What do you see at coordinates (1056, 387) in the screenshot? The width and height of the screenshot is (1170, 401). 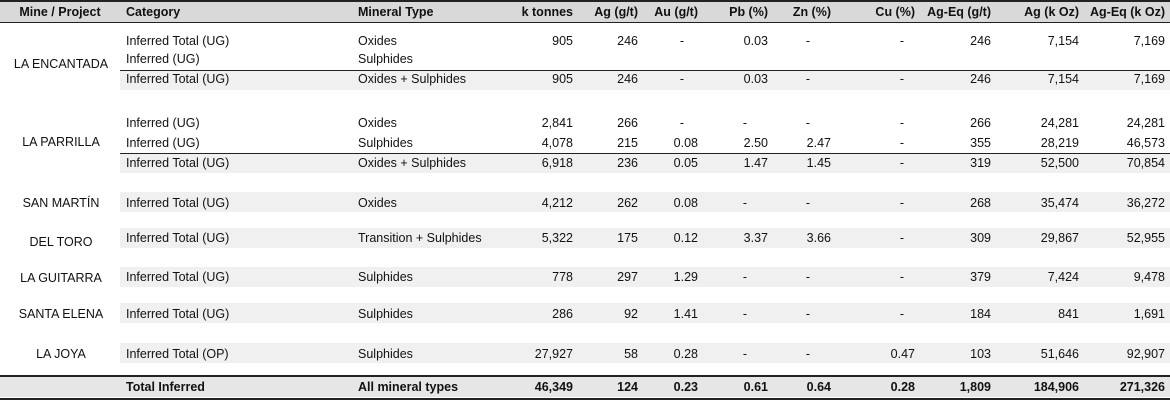 I see `total-value-cell: 184,906` at bounding box center [1056, 387].